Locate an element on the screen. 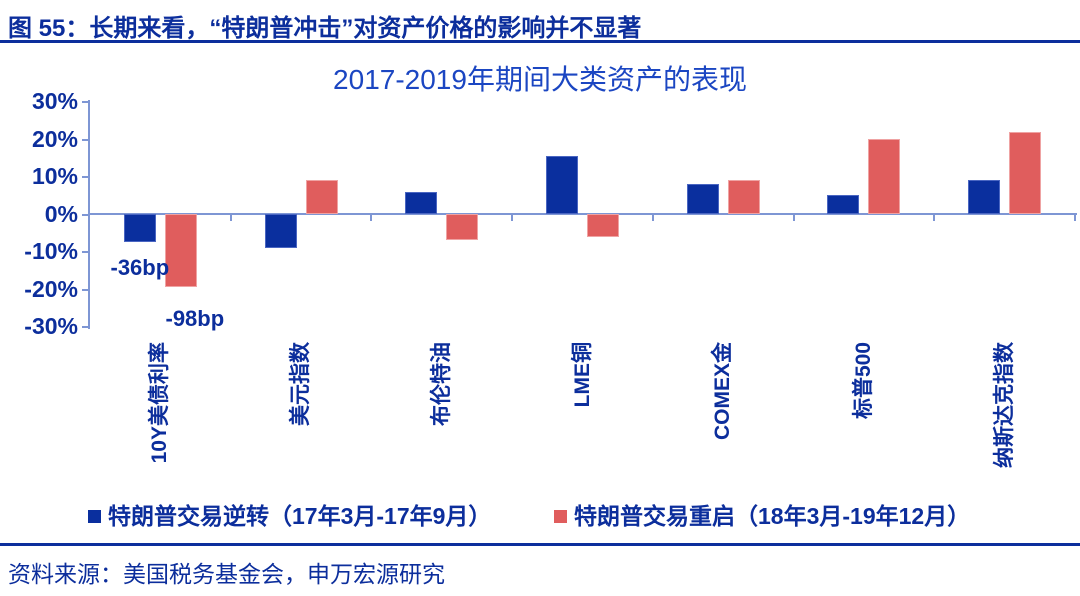 The image size is (1080, 596). x-axis-category-label: 标普500 is located at coordinates (863, 381).